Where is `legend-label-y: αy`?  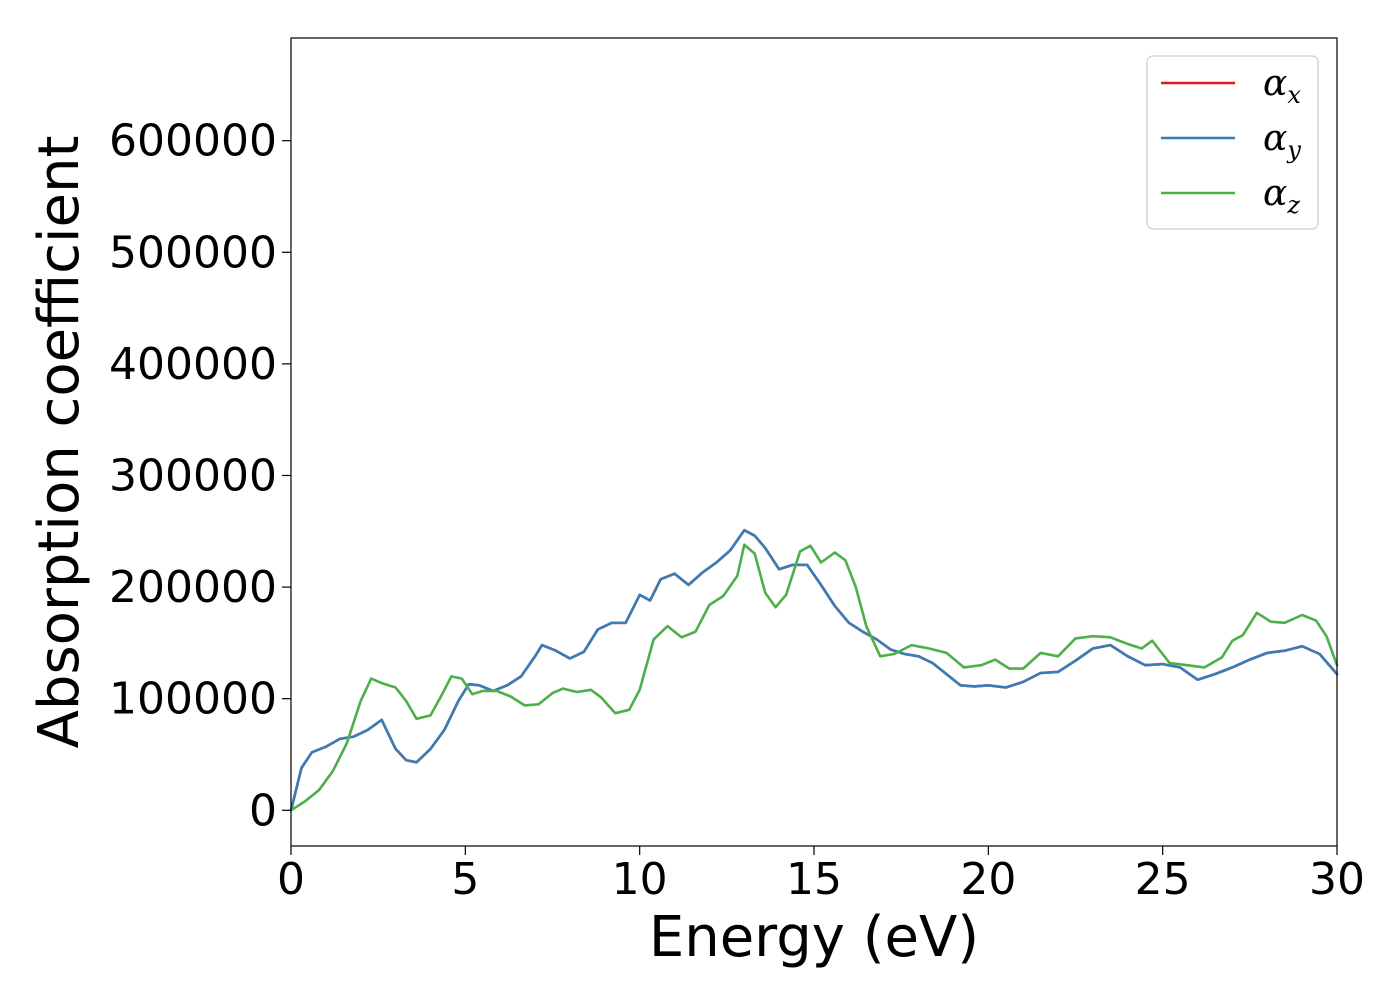 legend-label-y: αy is located at coordinates (1282, 141).